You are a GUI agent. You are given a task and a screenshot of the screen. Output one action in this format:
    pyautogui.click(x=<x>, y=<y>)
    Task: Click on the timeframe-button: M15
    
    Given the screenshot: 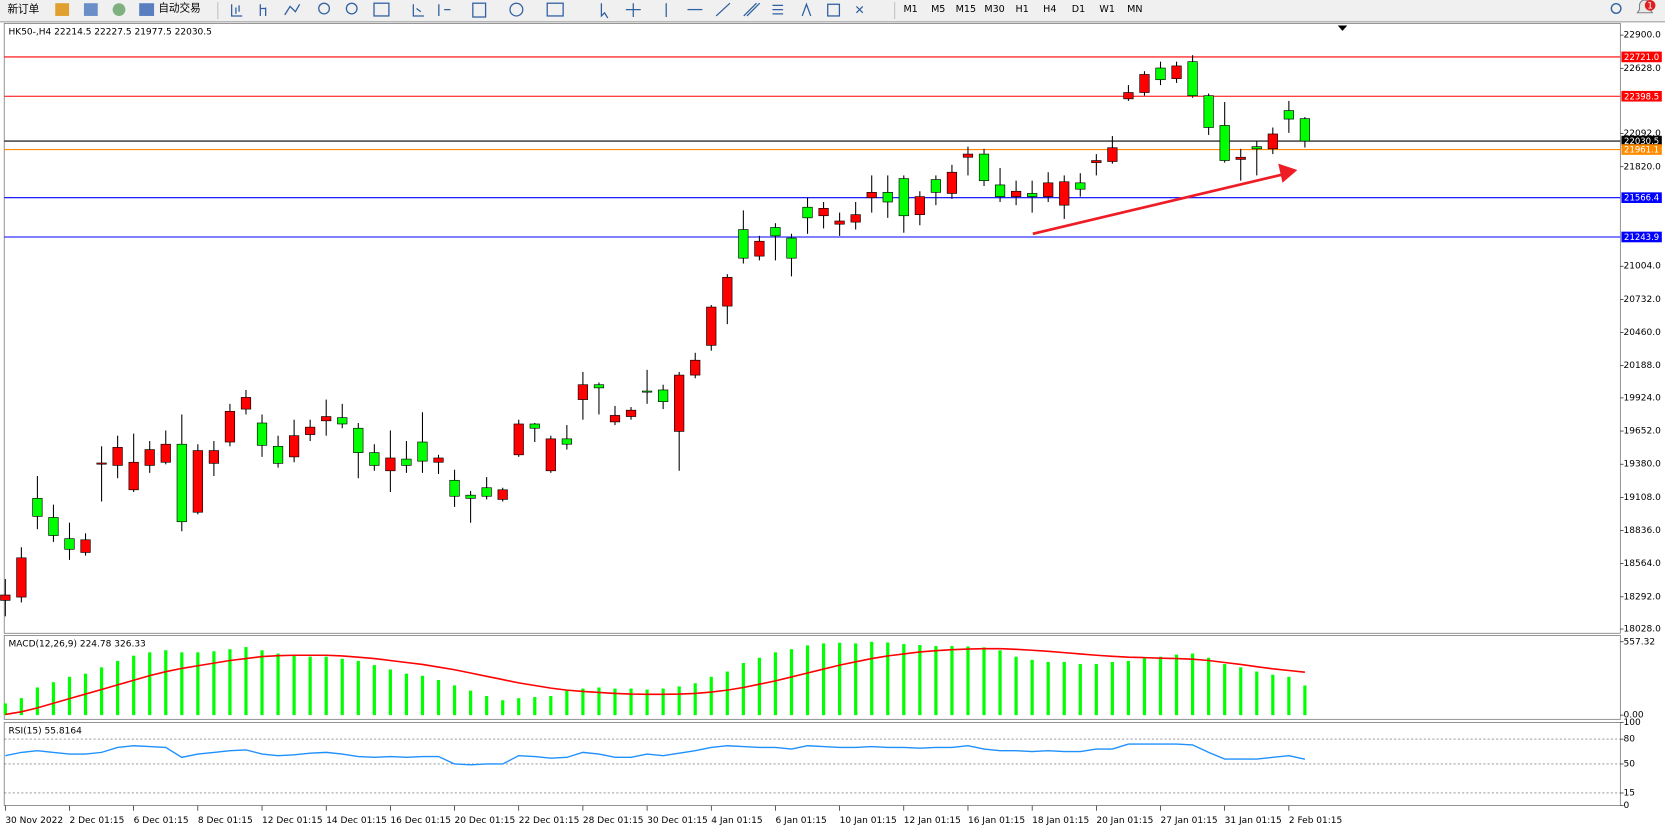 What is the action you would take?
    pyautogui.click(x=966, y=9)
    